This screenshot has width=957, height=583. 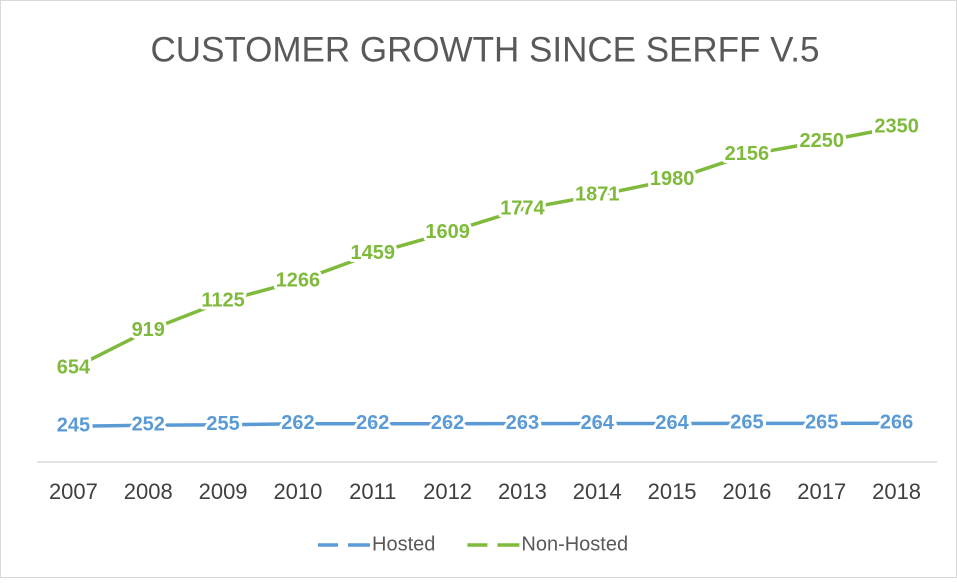 I want to click on chart-title: CUSTOMER GROWTH SINCE SERFF V.5, so click(x=485, y=49).